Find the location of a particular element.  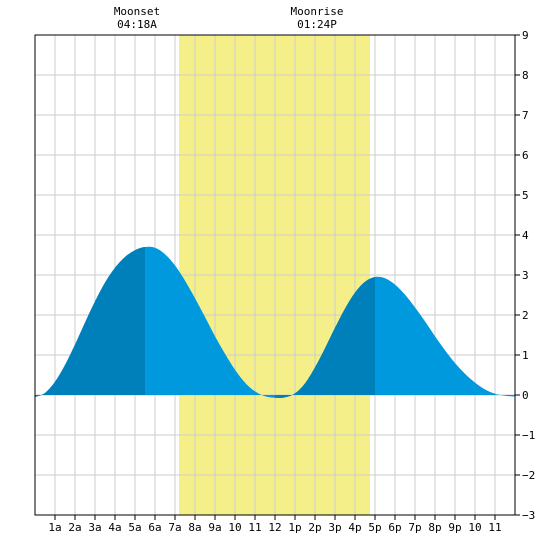

x-tick-label: 4p is located at coordinates (354, 527).